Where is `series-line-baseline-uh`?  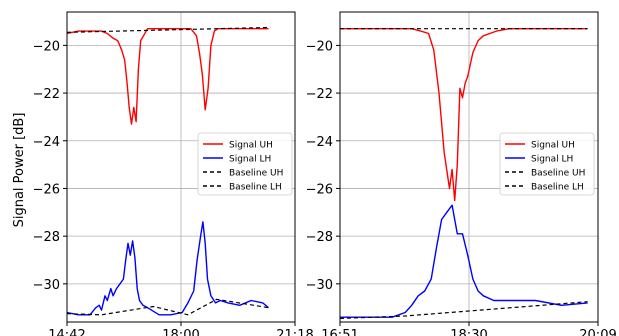 series-line-baseline-uh is located at coordinates (168, 29).